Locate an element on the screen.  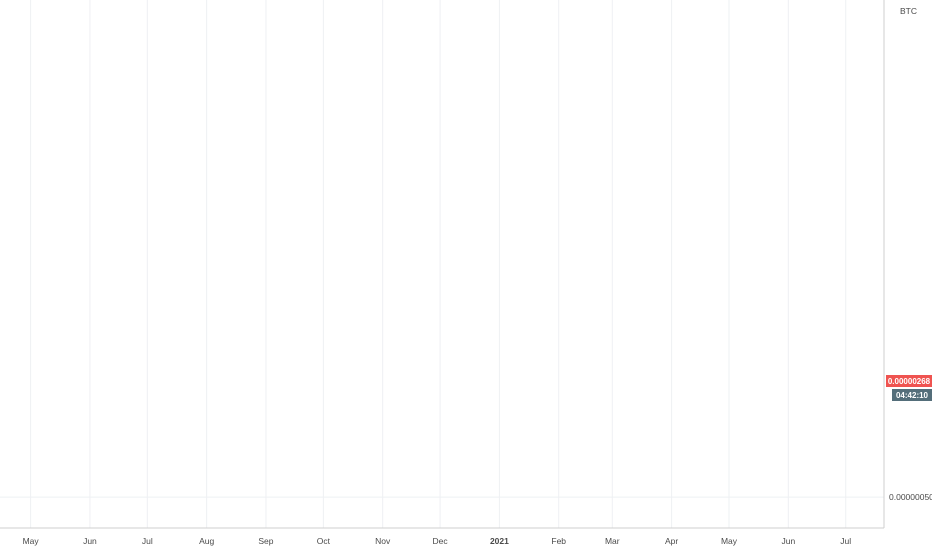
current-price-tag-text: 0.00000268 is located at coordinates (909, 381).